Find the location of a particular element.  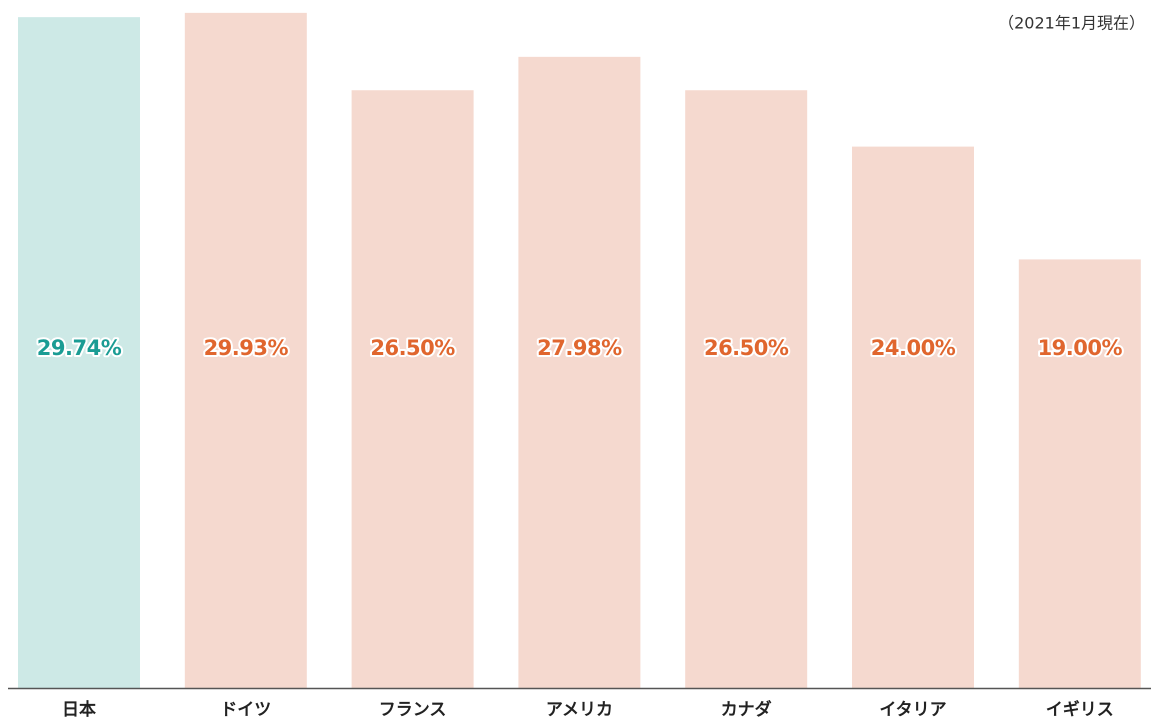

value-label: 29.93% is located at coordinates (246, 348).